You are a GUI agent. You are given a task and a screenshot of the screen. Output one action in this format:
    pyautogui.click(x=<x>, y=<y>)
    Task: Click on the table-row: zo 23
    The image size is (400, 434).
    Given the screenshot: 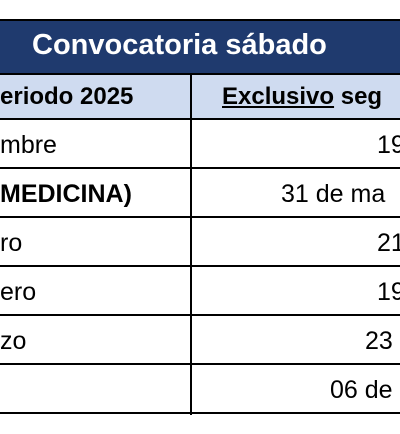 What is the action you would take?
    pyautogui.click(x=200, y=340)
    